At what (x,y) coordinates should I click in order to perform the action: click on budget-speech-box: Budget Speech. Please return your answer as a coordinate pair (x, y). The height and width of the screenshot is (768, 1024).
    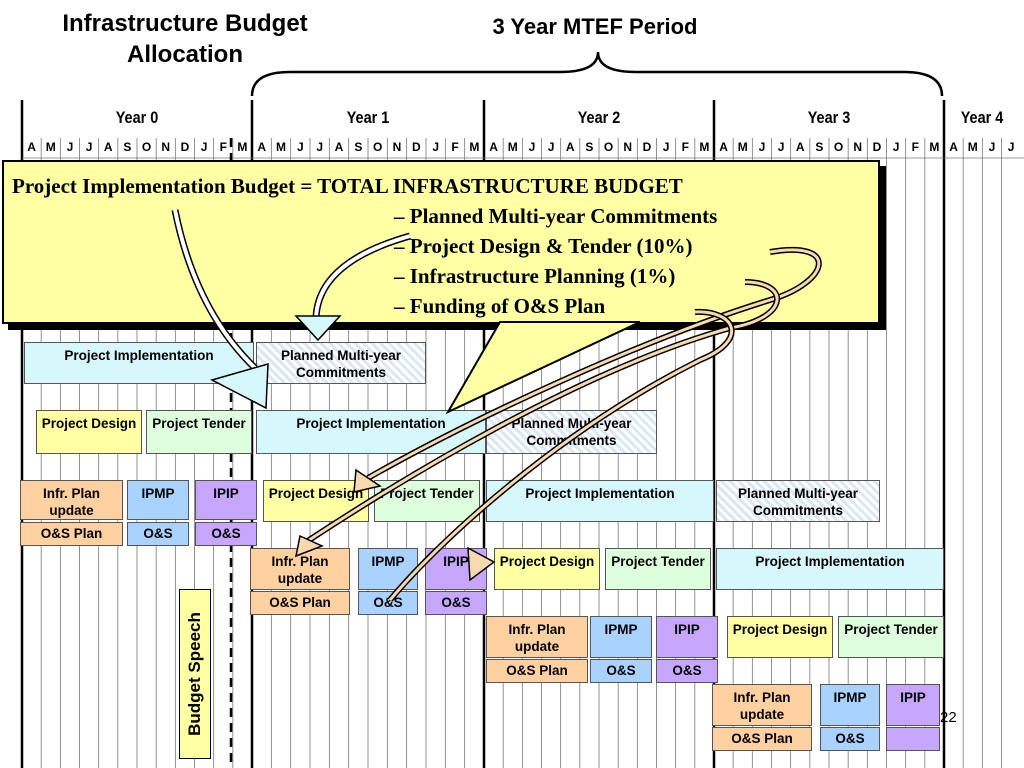
    Looking at the image, I should click on (195, 674).